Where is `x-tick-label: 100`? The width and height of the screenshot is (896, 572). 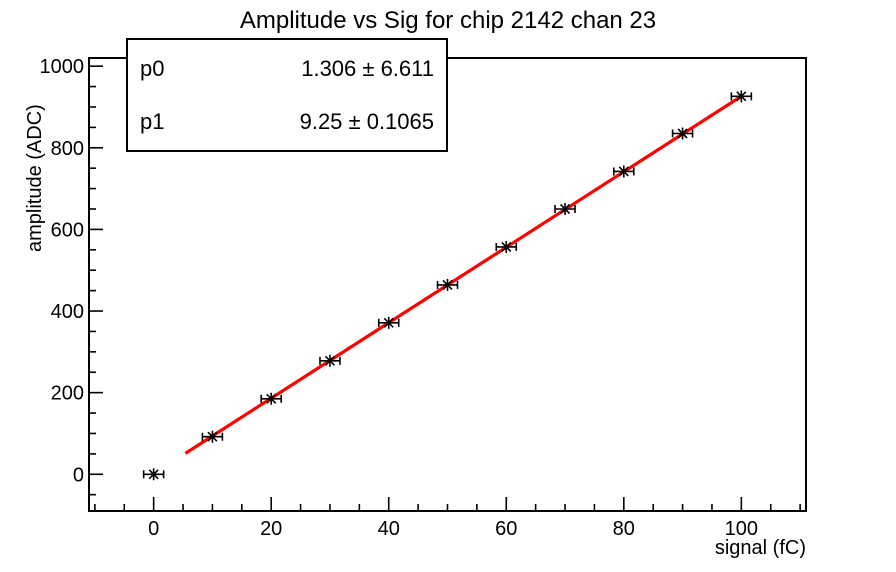 x-tick-label: 100 is located at coordinates (741, 529).